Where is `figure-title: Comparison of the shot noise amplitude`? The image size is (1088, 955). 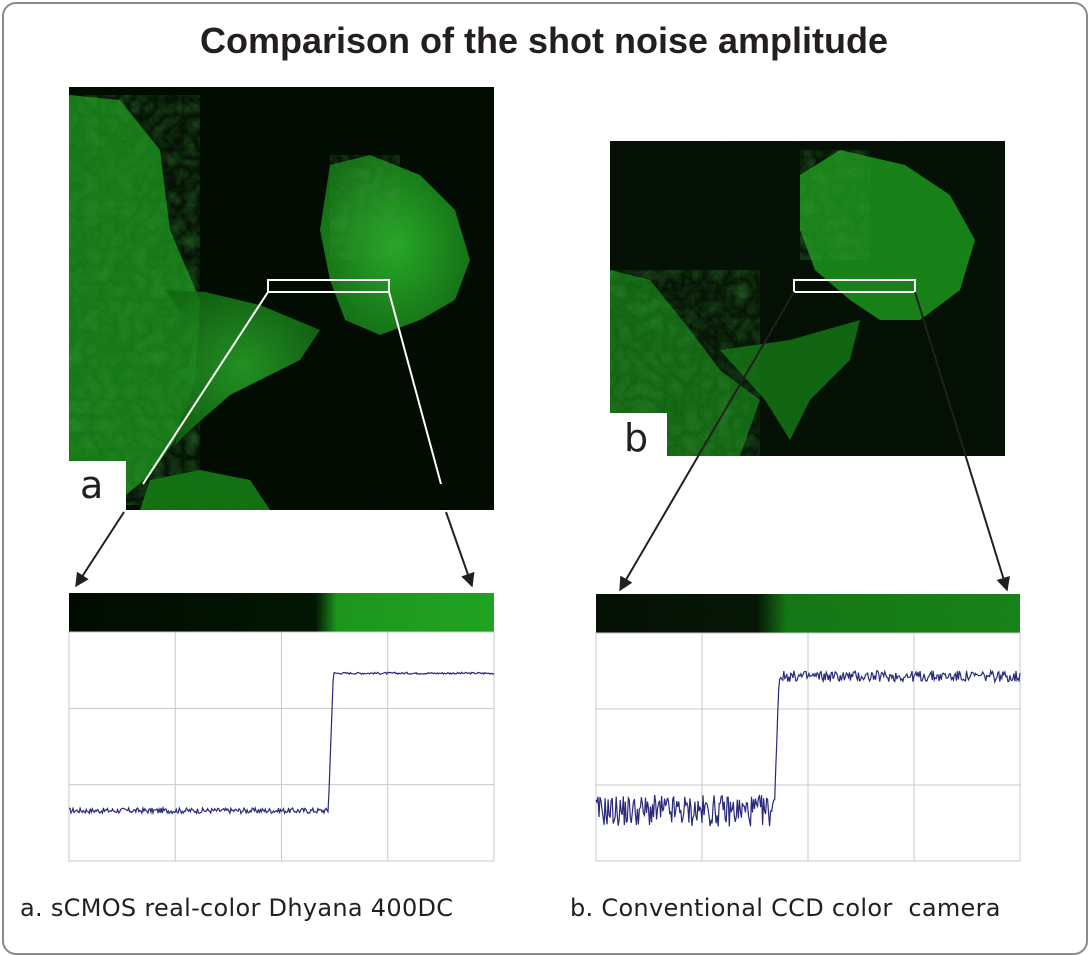
figure-title: Comparison of the shot noise amplitude is located at coordinates (544, 40).